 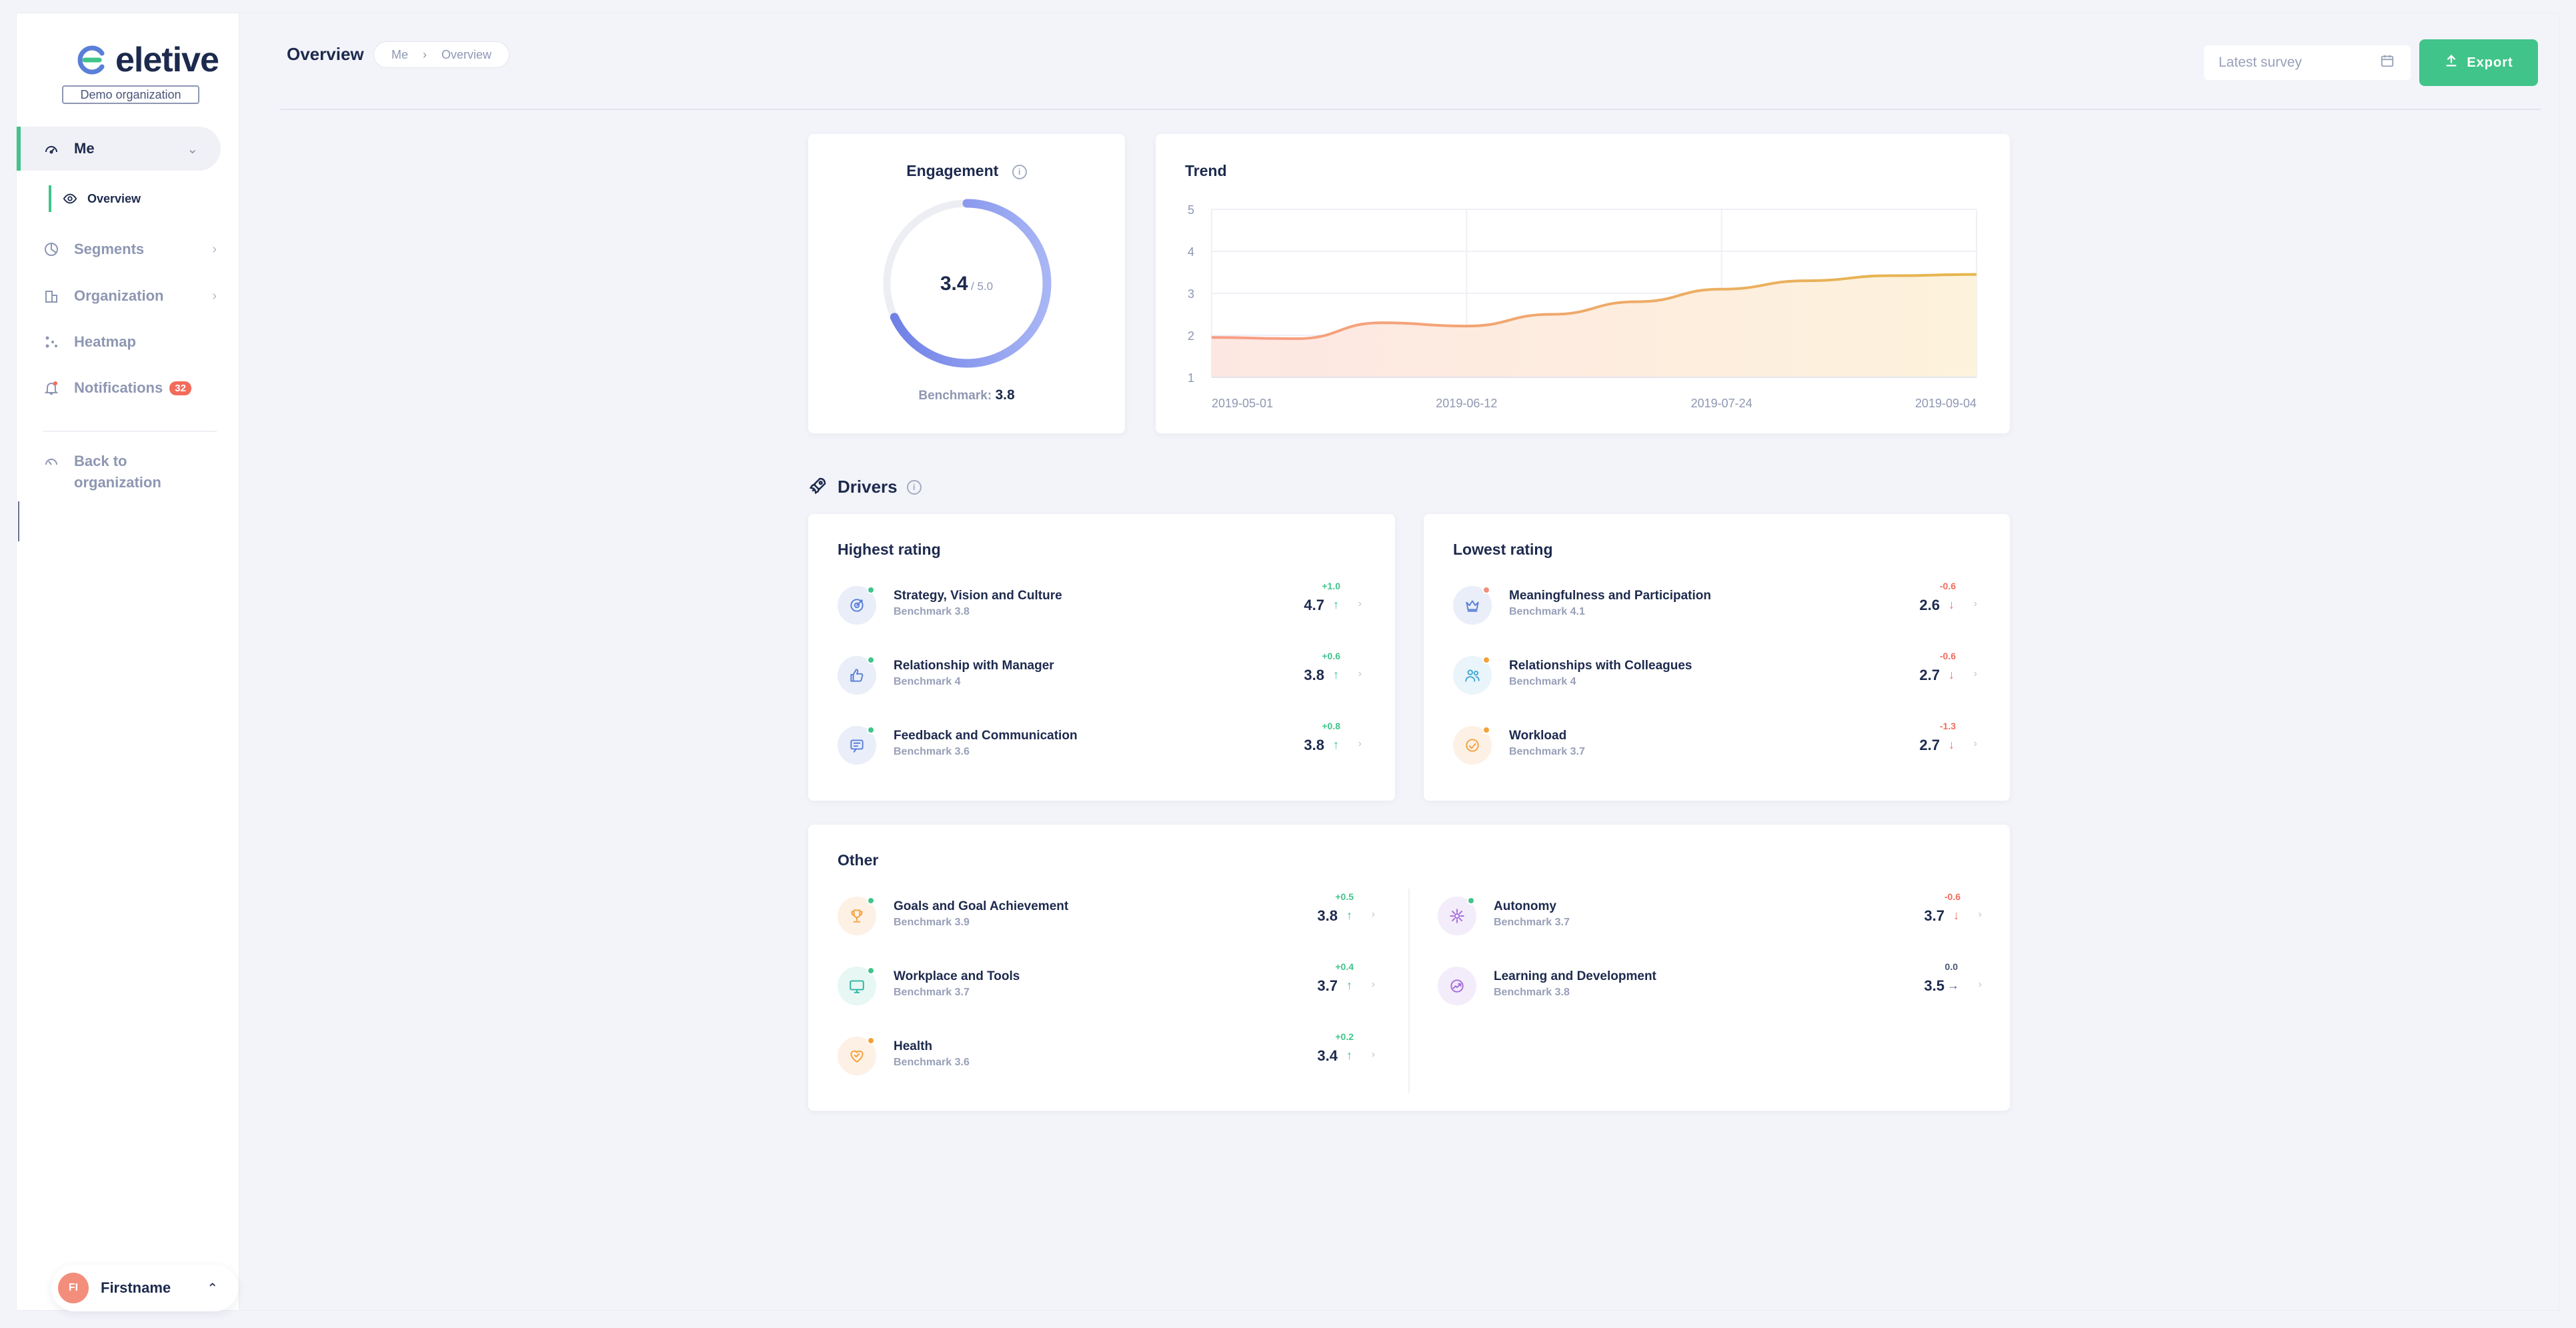 I want to click on y-tick-label: 2, so click(x=1191, y=336).